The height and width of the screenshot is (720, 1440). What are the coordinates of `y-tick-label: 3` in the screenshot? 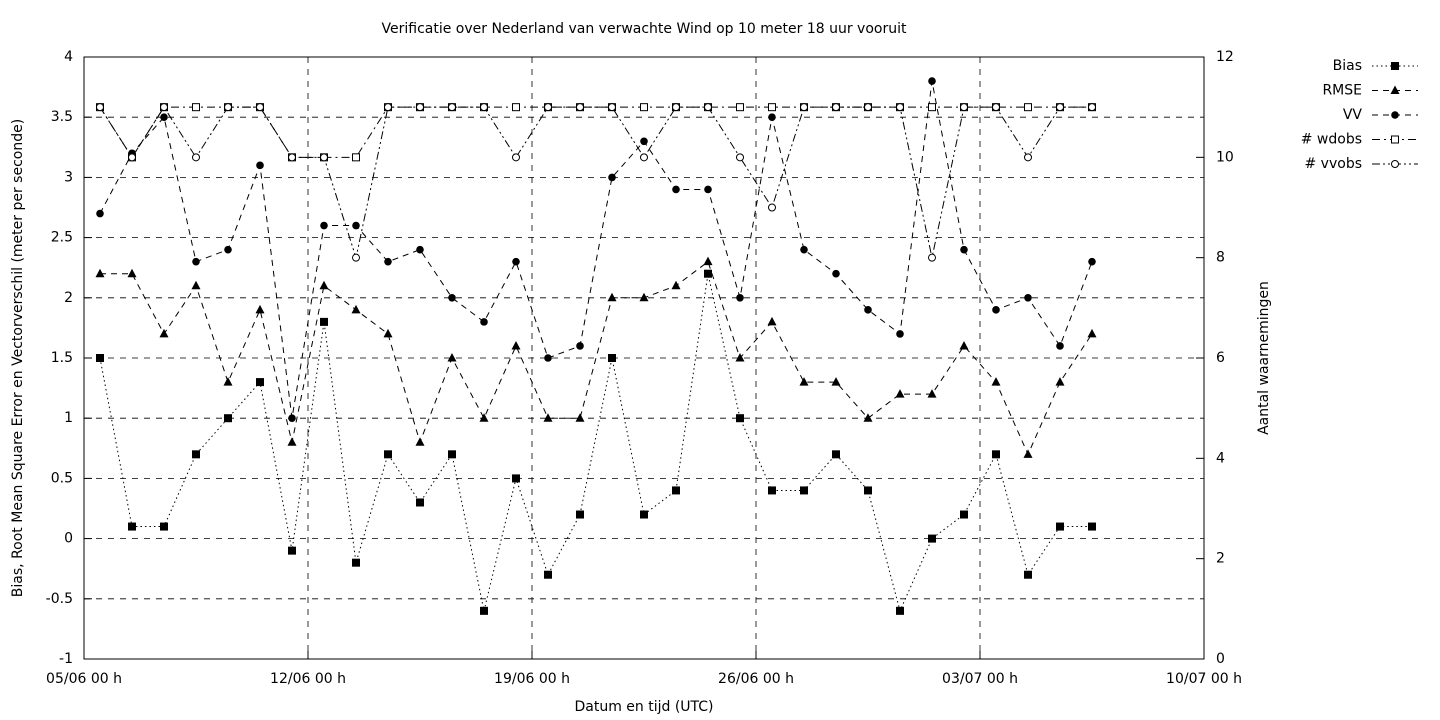 It's located at (68, 177).